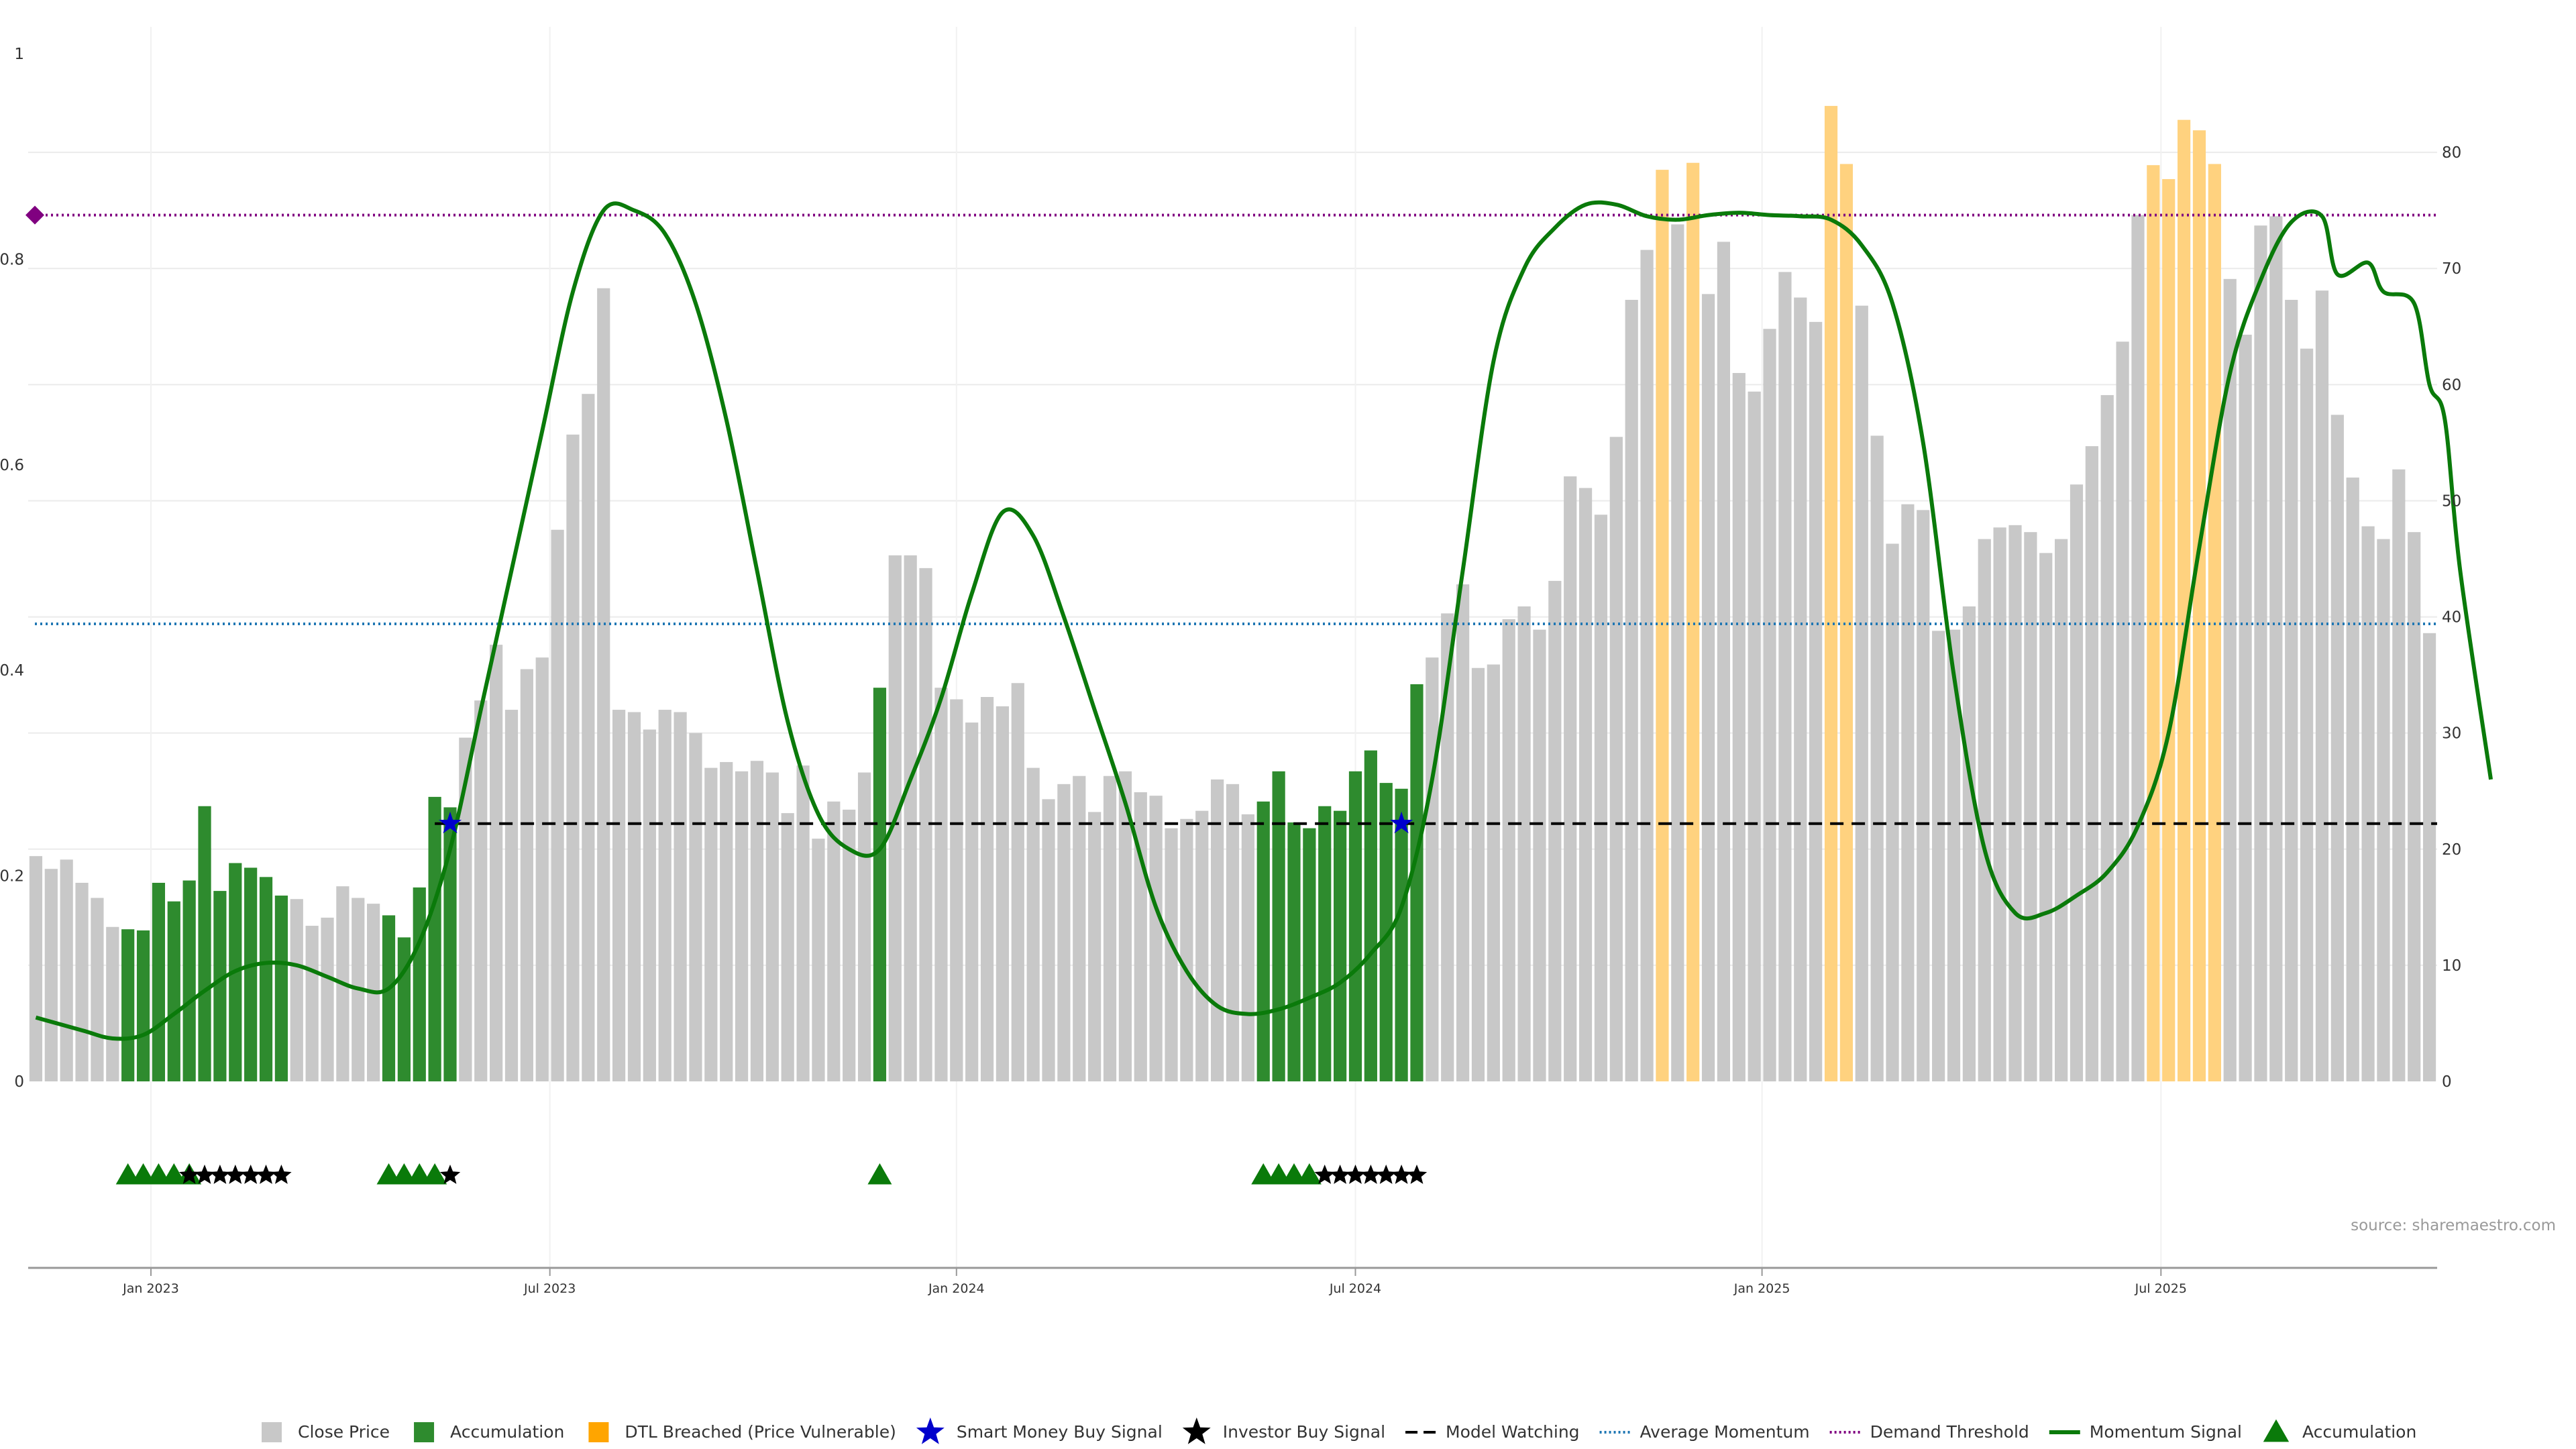 Image resolution: width=2576 pixels, height=1449 pixels. What do you see at coordinates (34, 215) in the screenshot?
I see `demand-threshold-marker` at bounding box center [34, 215].